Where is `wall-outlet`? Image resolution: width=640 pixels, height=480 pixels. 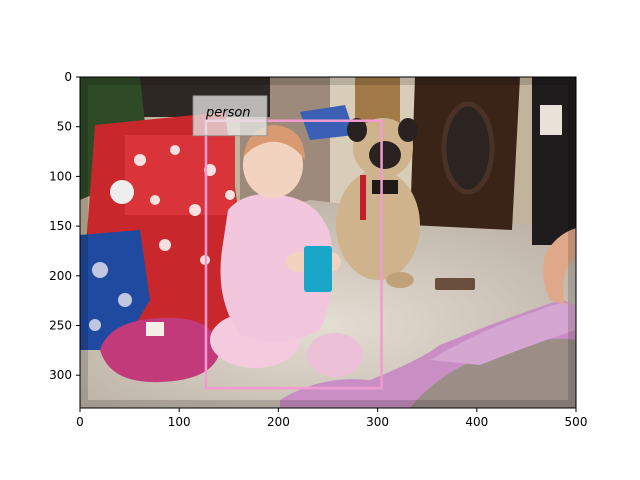 wall-outlet is located at coordinates (551, 120).